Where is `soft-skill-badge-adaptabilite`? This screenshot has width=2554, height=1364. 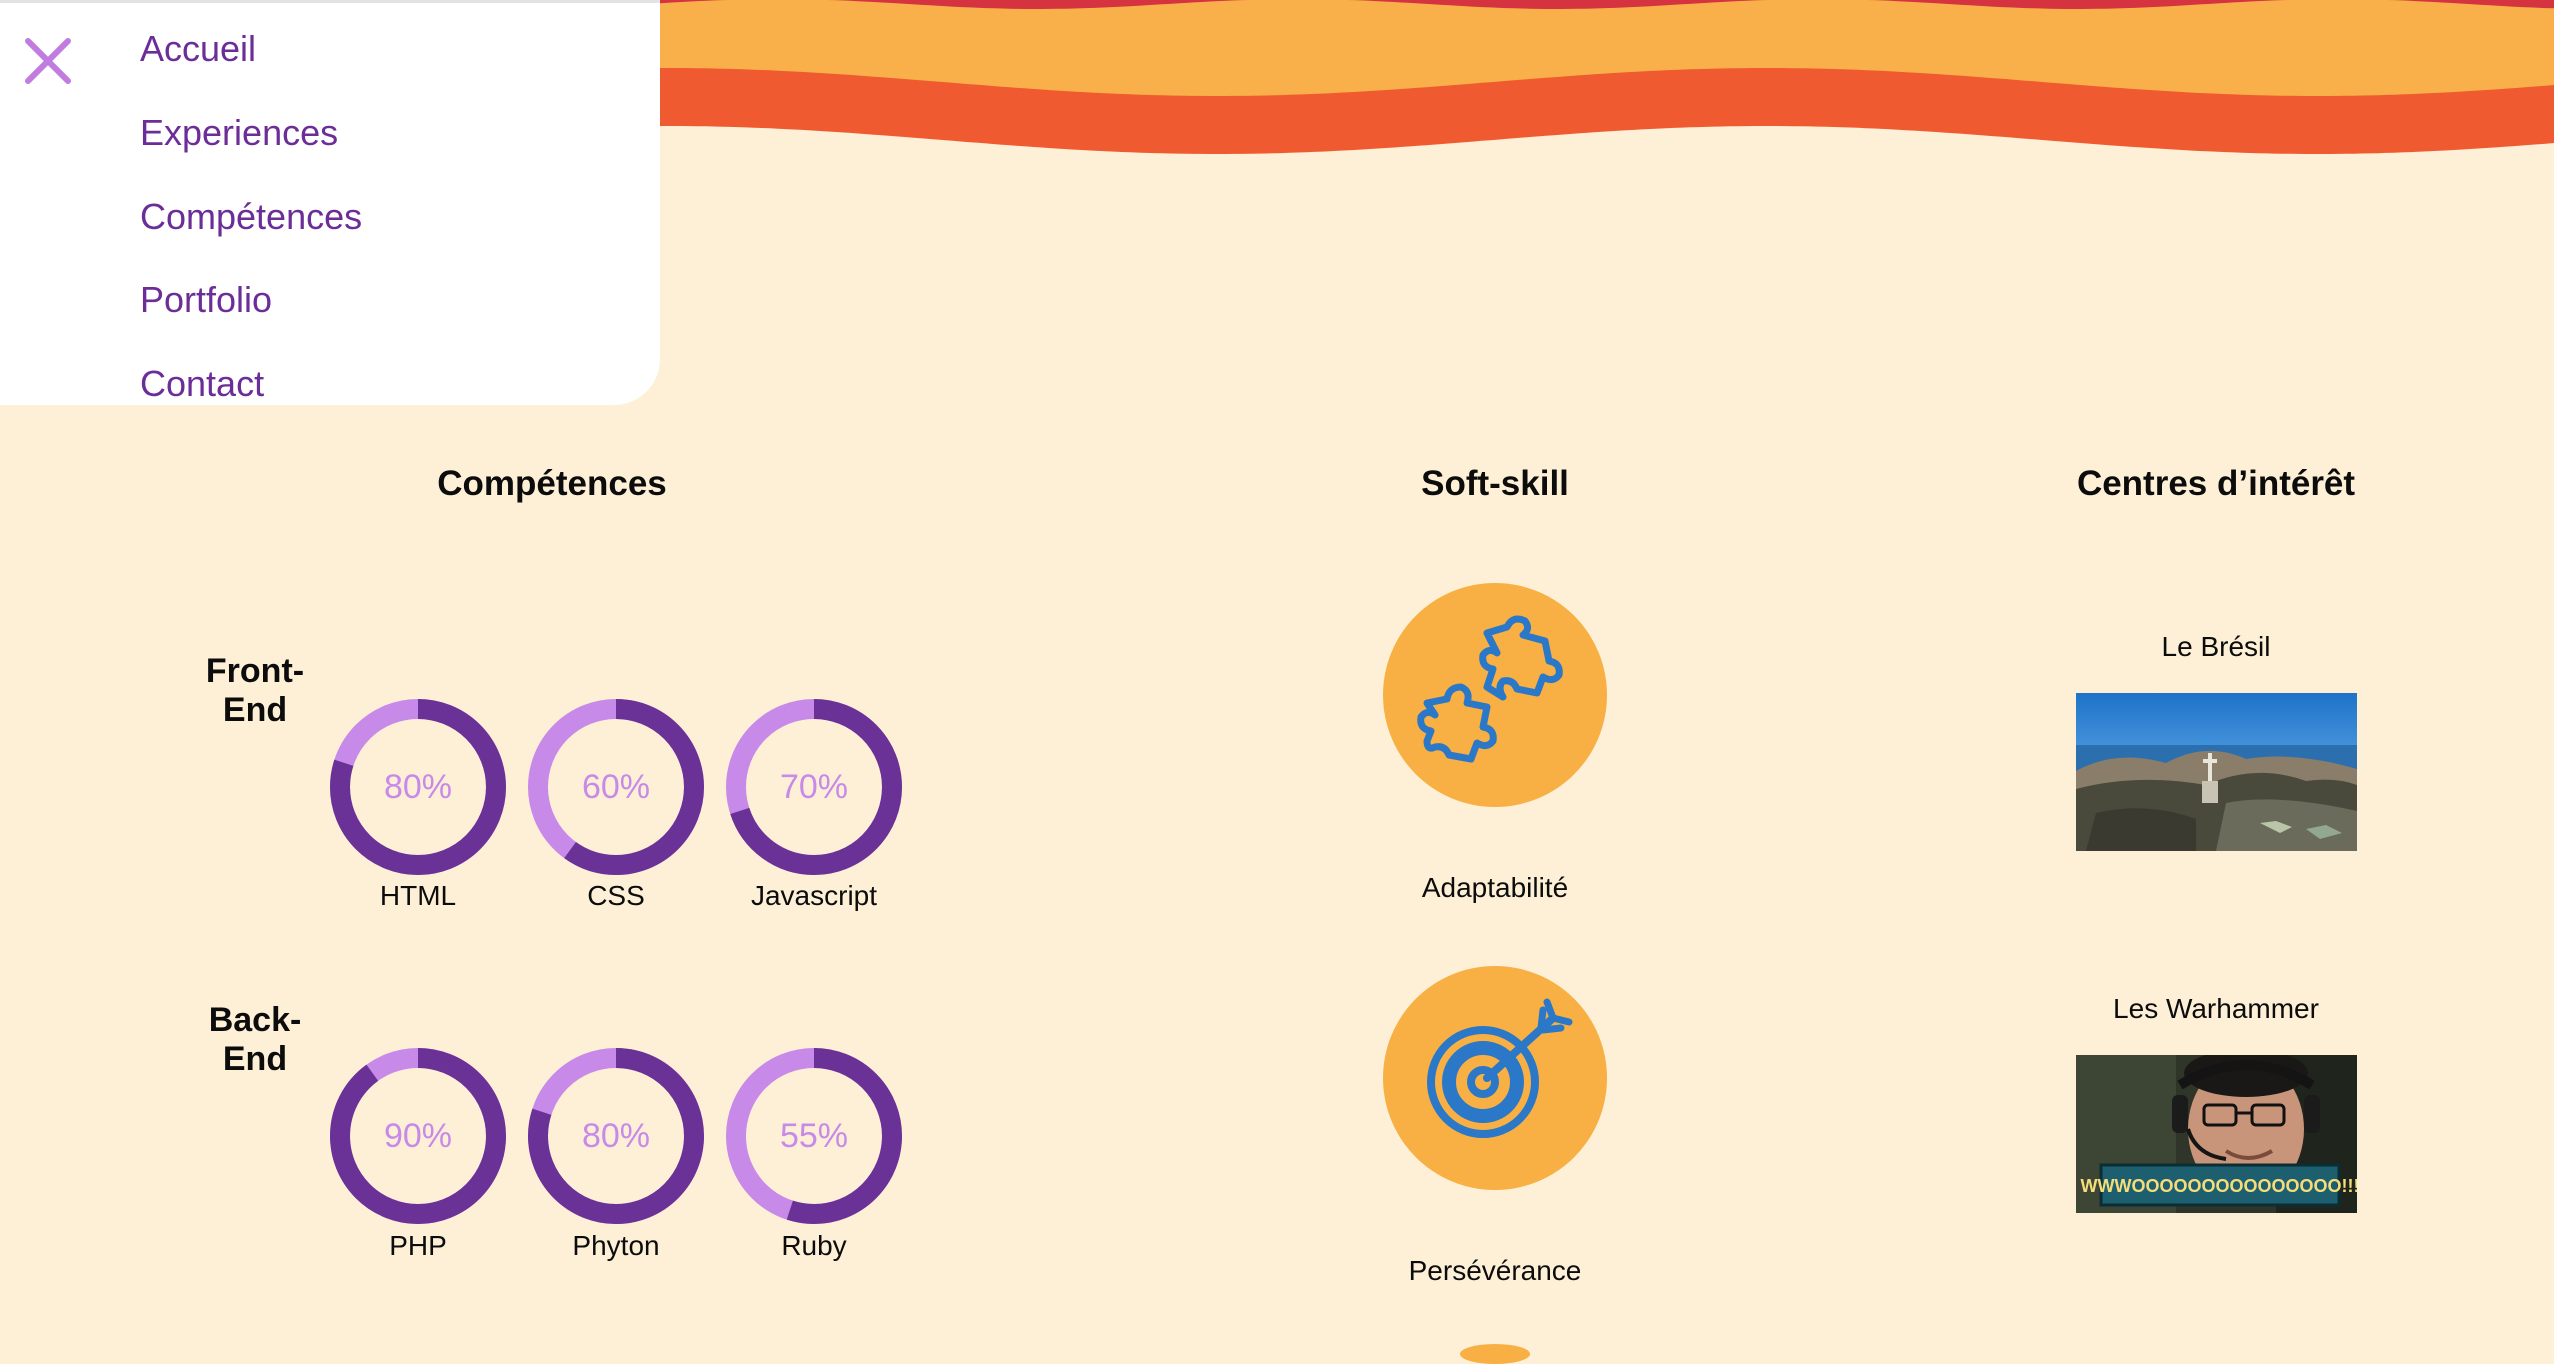
soft-skill-badge-adaptabilite is located at coordinates (1495, 695).